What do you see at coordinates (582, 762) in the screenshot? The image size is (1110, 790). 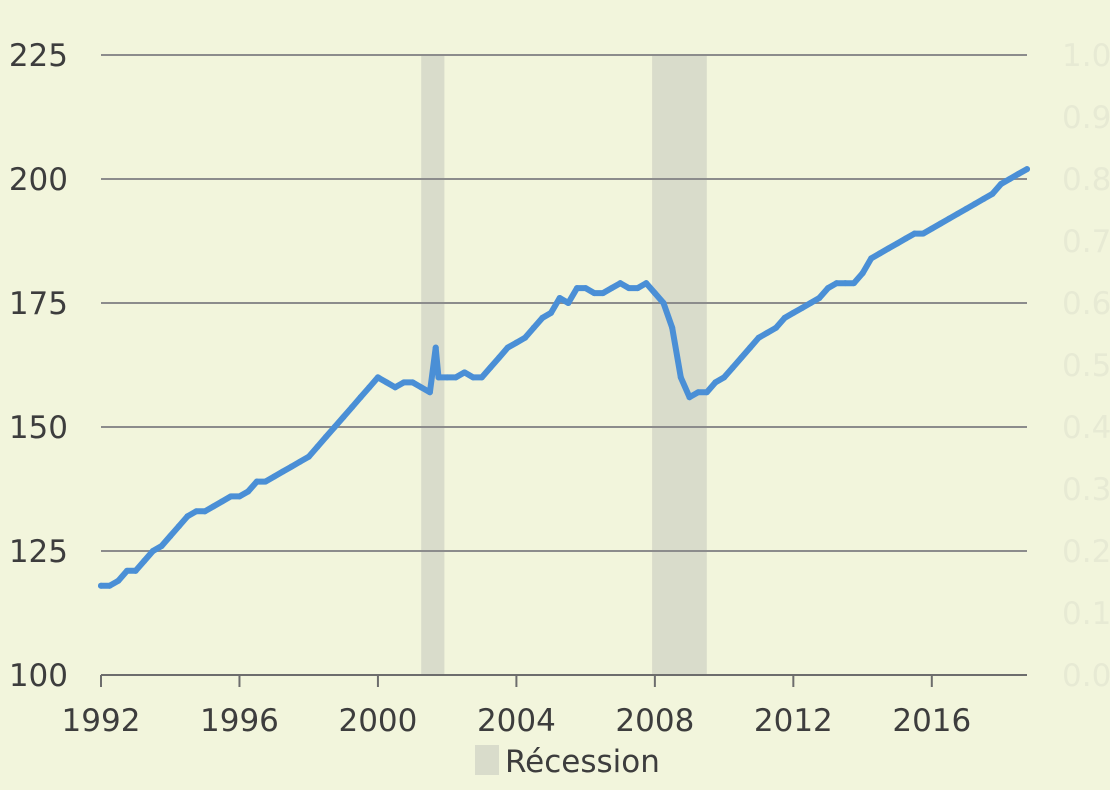 I see `legend-recession-label: Récession` at bounding box center [582, 762].